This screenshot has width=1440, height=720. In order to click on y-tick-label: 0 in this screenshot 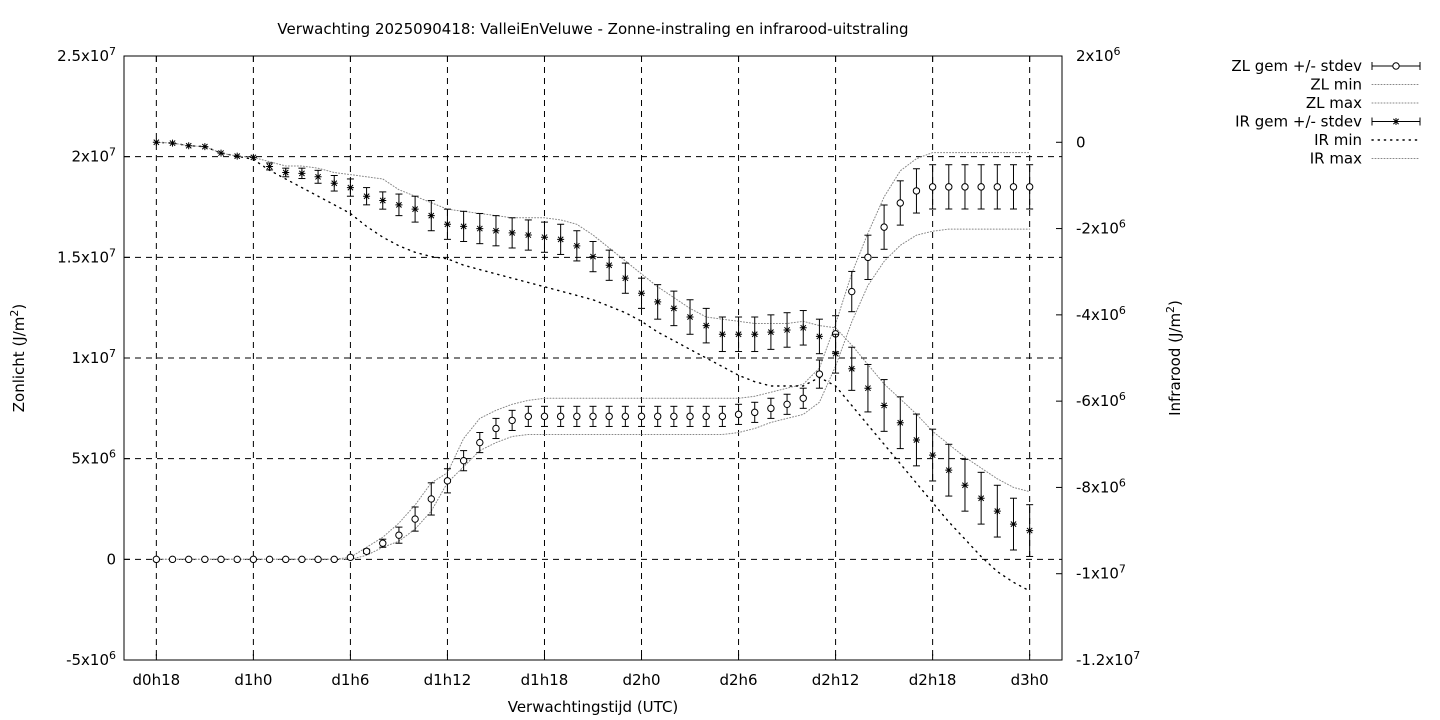, I will do `click(111, 559)`.